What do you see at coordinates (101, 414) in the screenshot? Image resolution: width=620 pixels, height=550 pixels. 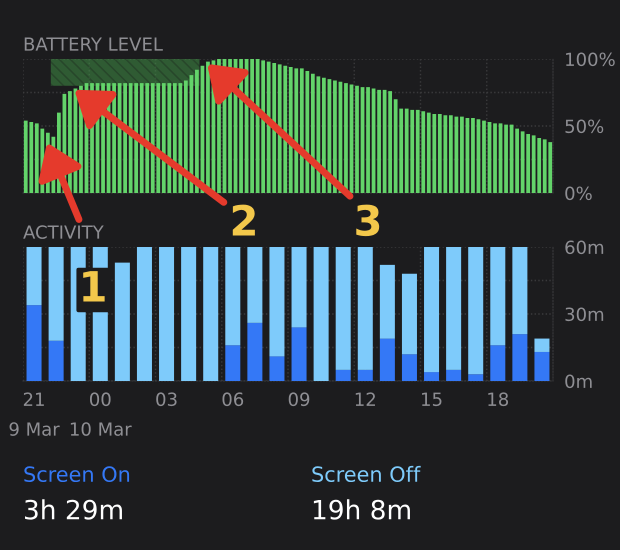 I see `x-tick-label: 00 10 Mar` at bounding box center [101, 414].